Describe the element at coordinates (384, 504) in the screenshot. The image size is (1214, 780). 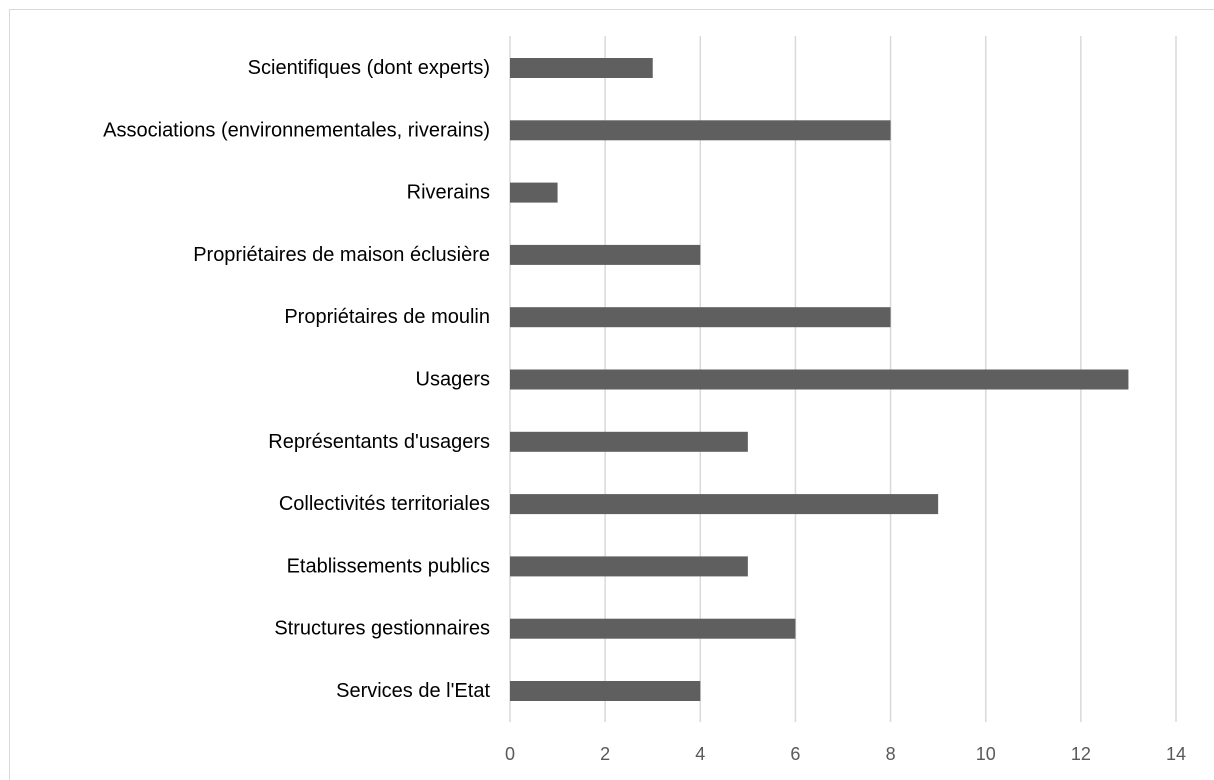
I see `category-label: Collectivités territoriales` at that location.